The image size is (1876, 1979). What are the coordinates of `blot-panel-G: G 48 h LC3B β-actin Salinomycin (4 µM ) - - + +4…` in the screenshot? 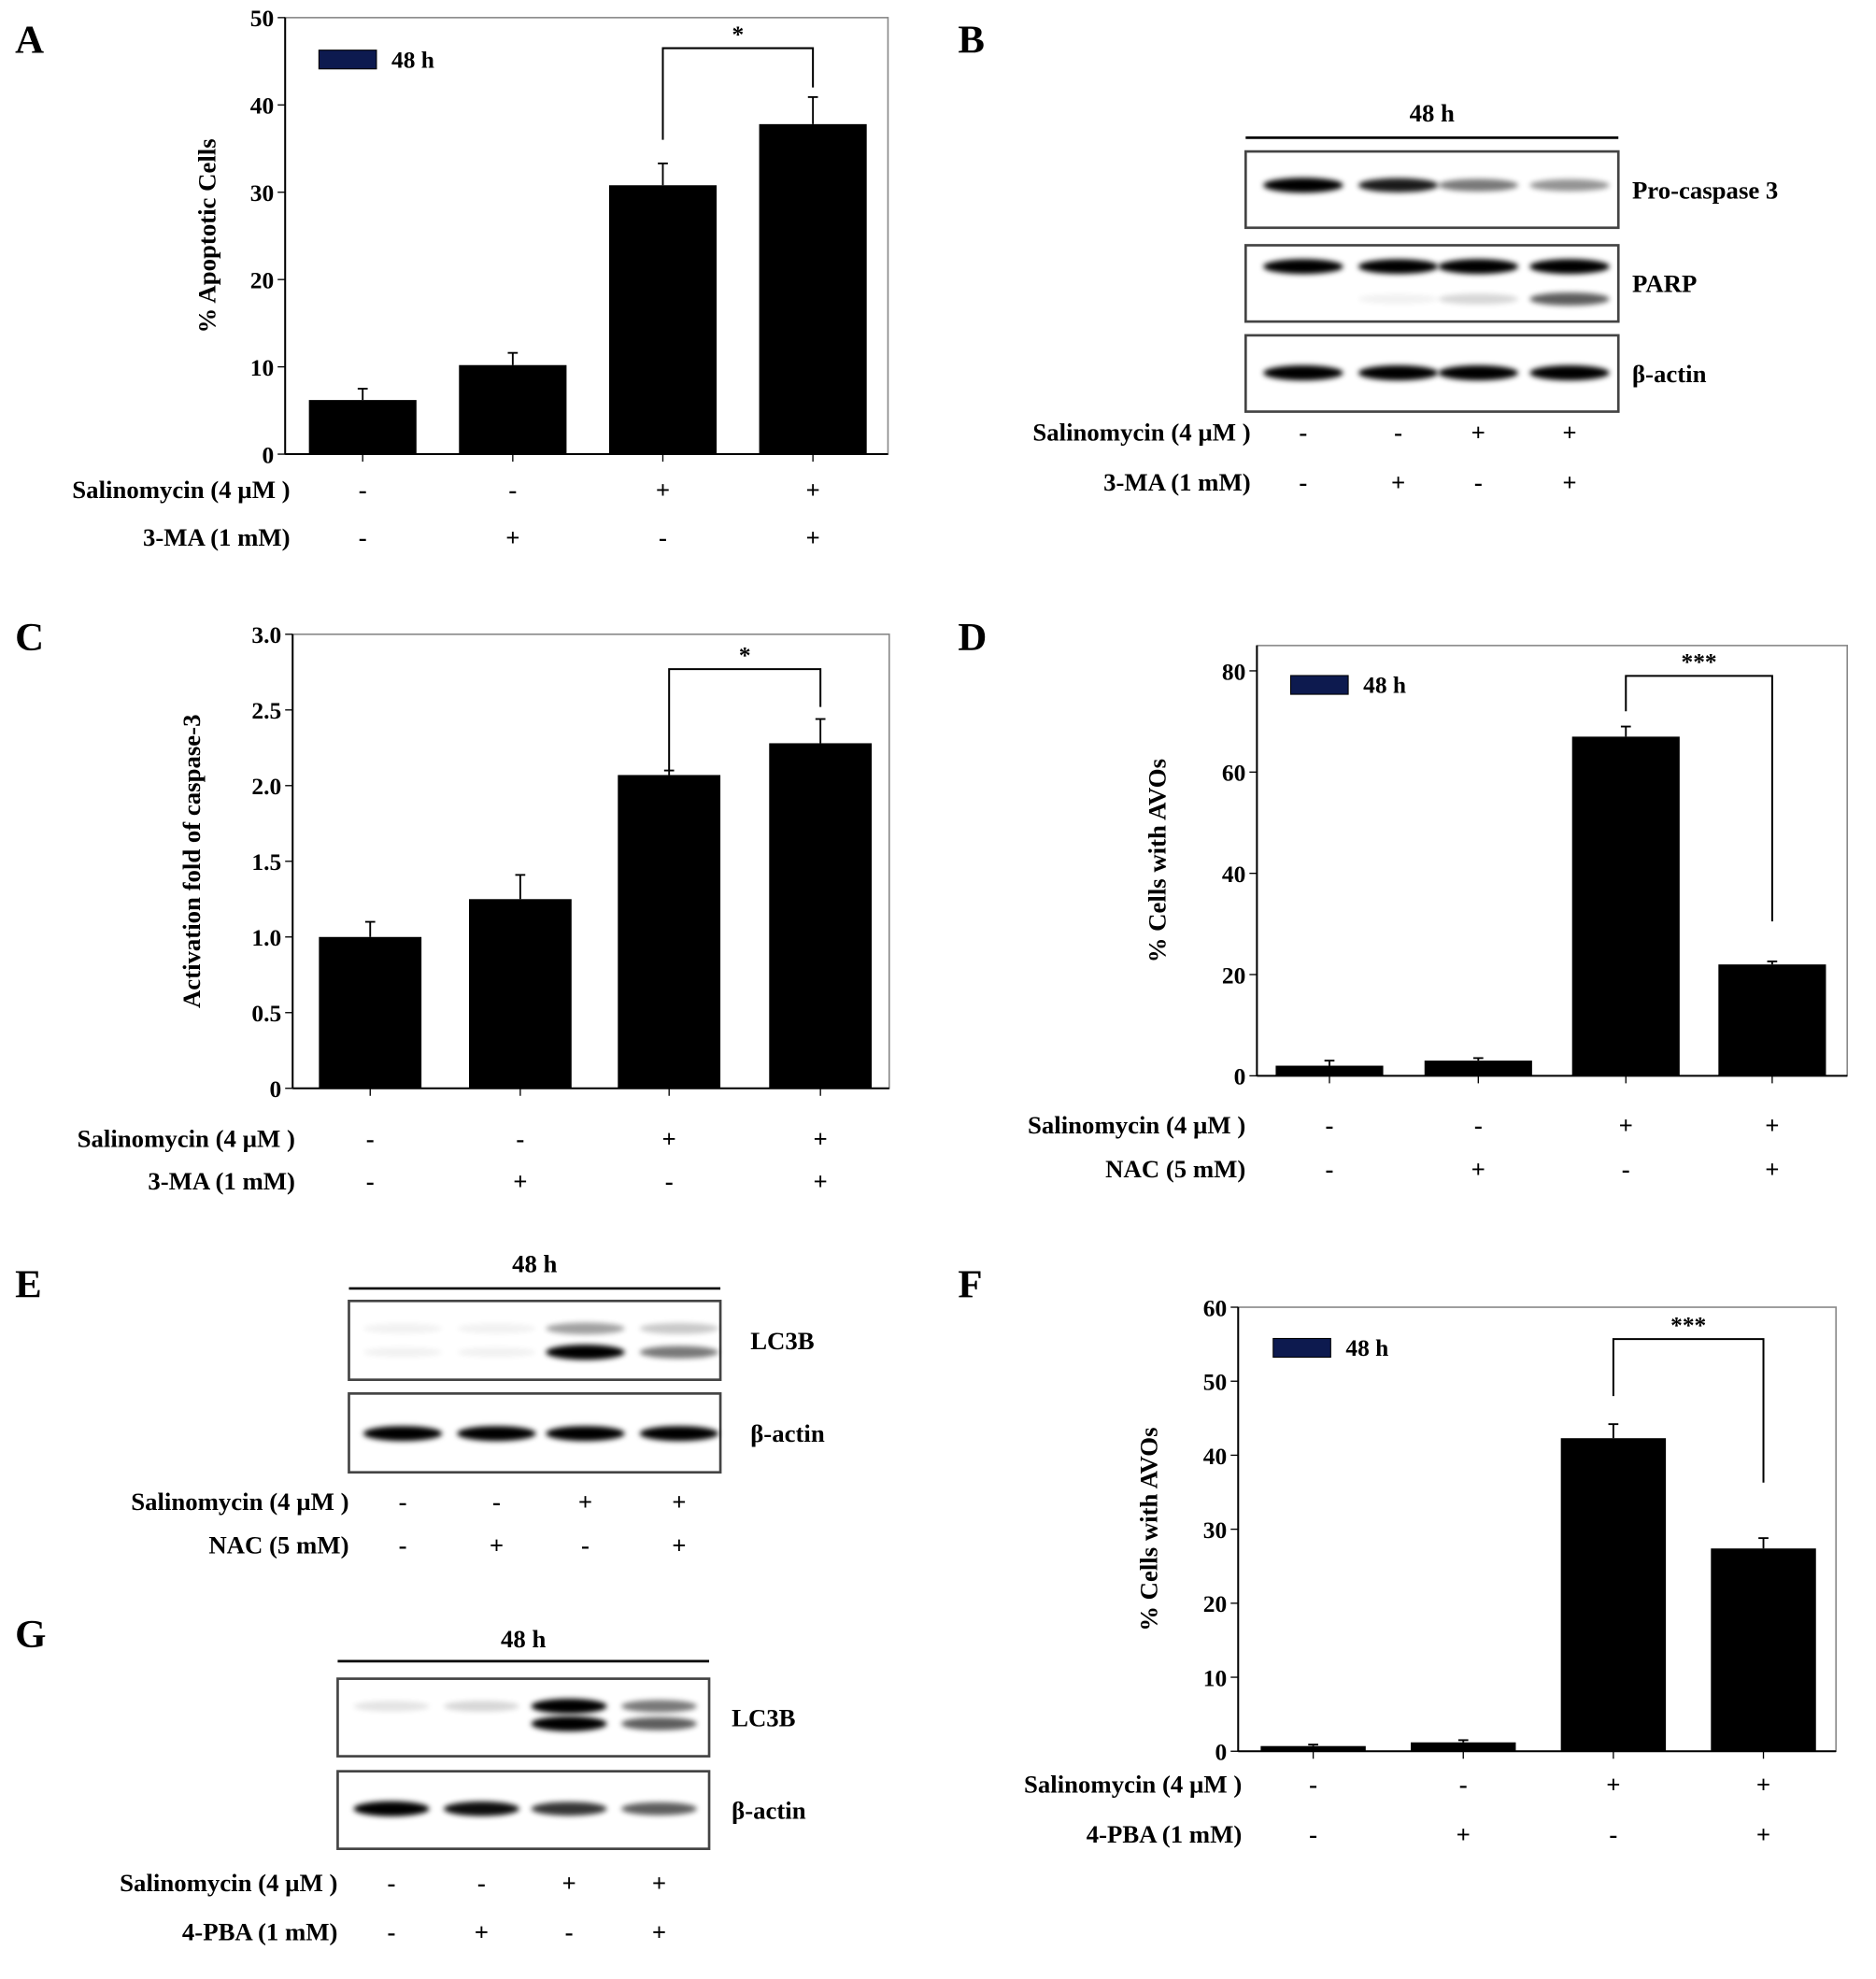 It's located at (410, 1779).